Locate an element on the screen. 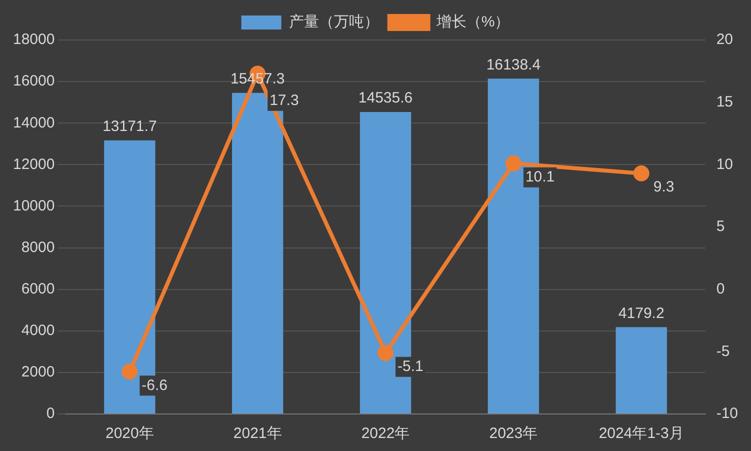 The height and width of the screenshot is (451, 751). data-label: 13171.7 is located at coordinates (129, 126).